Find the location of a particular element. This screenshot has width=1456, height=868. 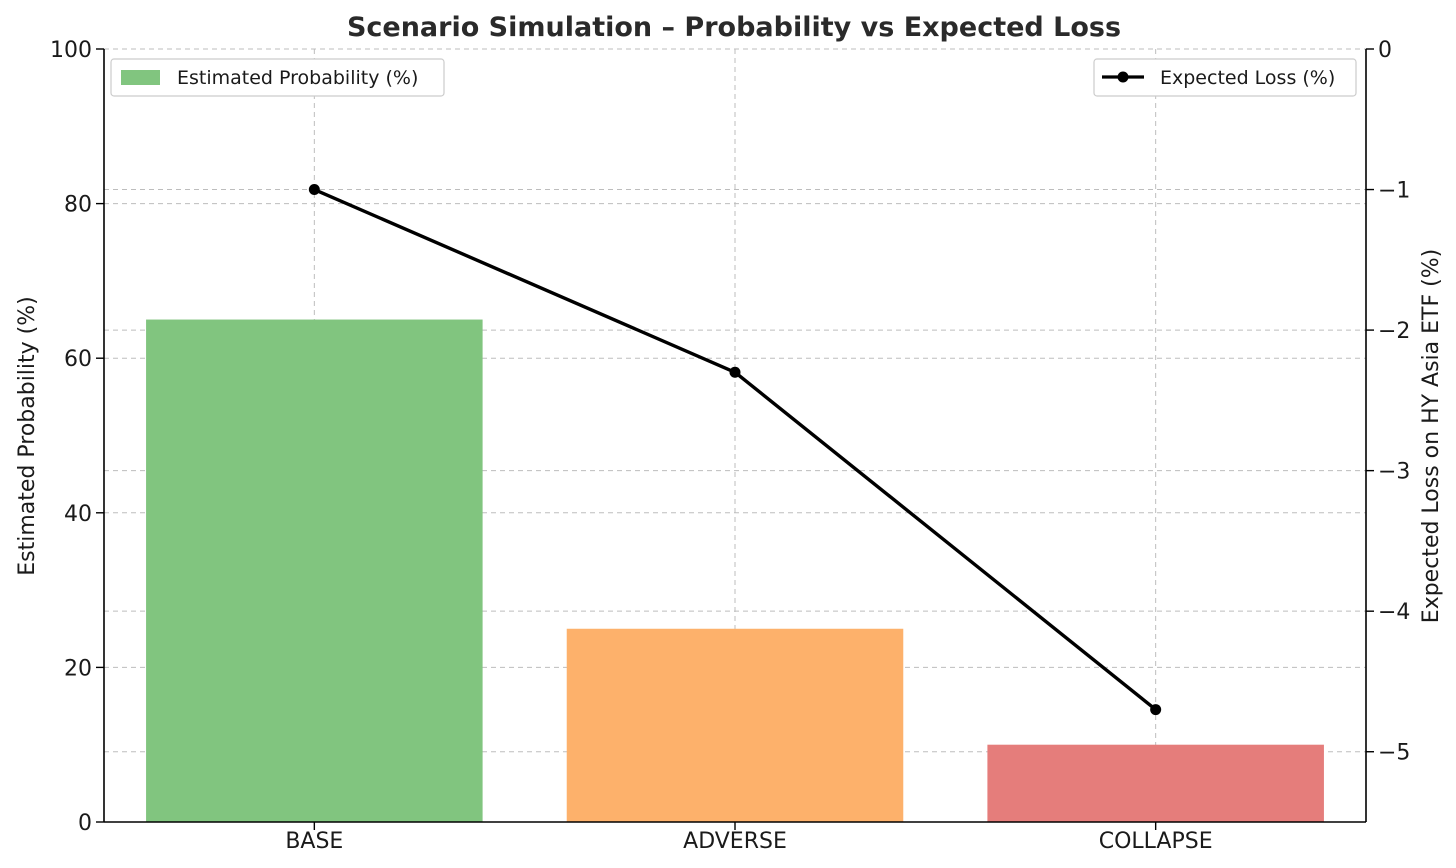

y-tick-label-right: 0 is located at coordinates (1385, 50).